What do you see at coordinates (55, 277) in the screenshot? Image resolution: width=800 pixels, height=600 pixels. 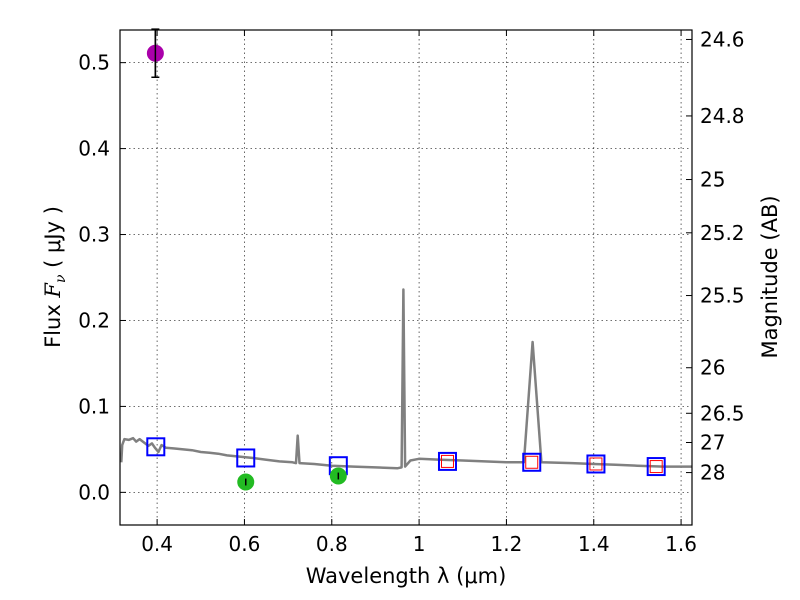 I see `y-axis-label: Flux Fν ( μJy )` at bounding box center [55, 277].